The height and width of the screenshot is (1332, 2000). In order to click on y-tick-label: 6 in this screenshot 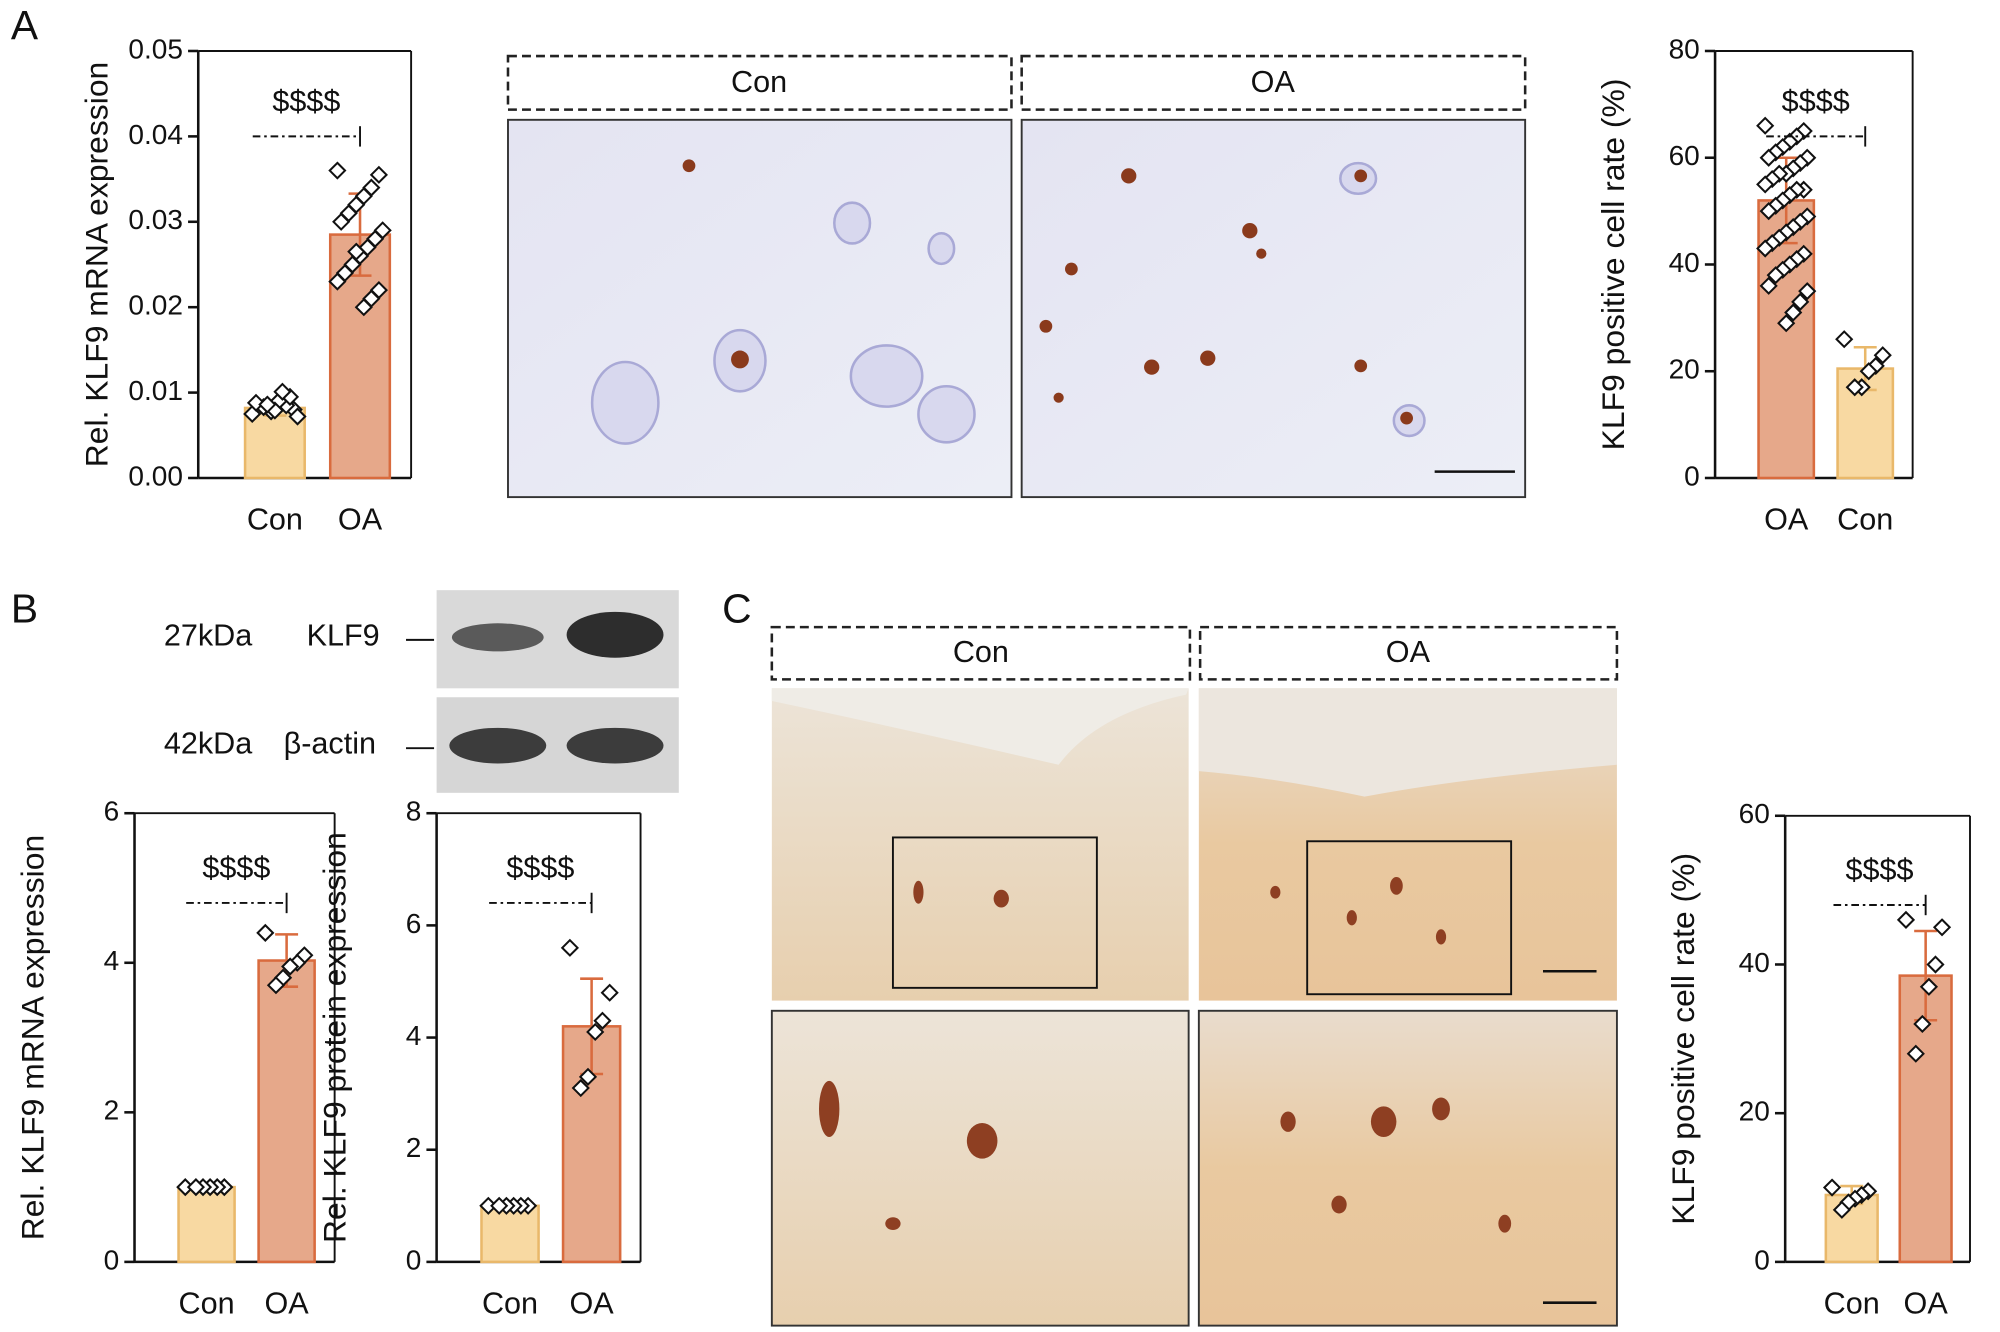, I will do `click(112, 811)`.